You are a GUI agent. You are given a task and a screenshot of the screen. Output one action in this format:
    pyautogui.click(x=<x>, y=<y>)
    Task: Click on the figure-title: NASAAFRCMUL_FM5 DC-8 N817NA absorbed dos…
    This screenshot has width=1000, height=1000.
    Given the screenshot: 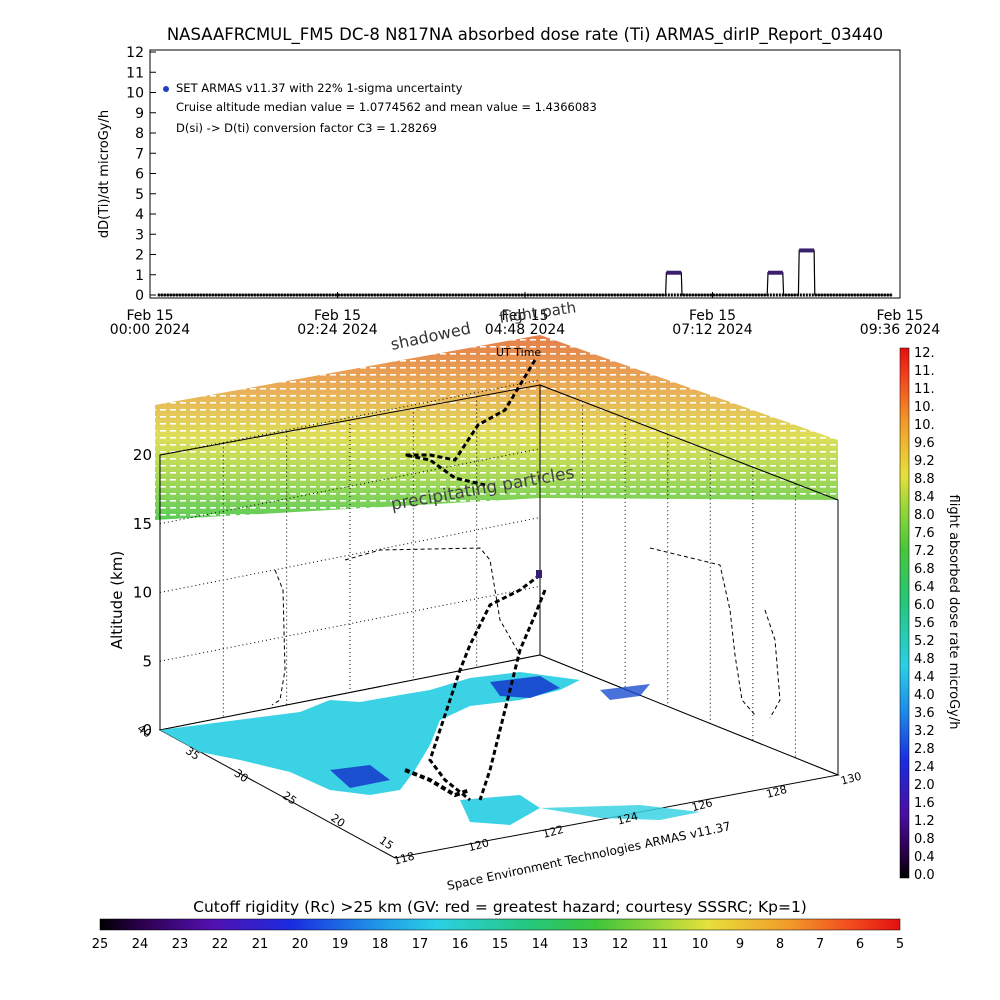 What is the action you would take?
    pyautogui.click(x=525, y=35)
    